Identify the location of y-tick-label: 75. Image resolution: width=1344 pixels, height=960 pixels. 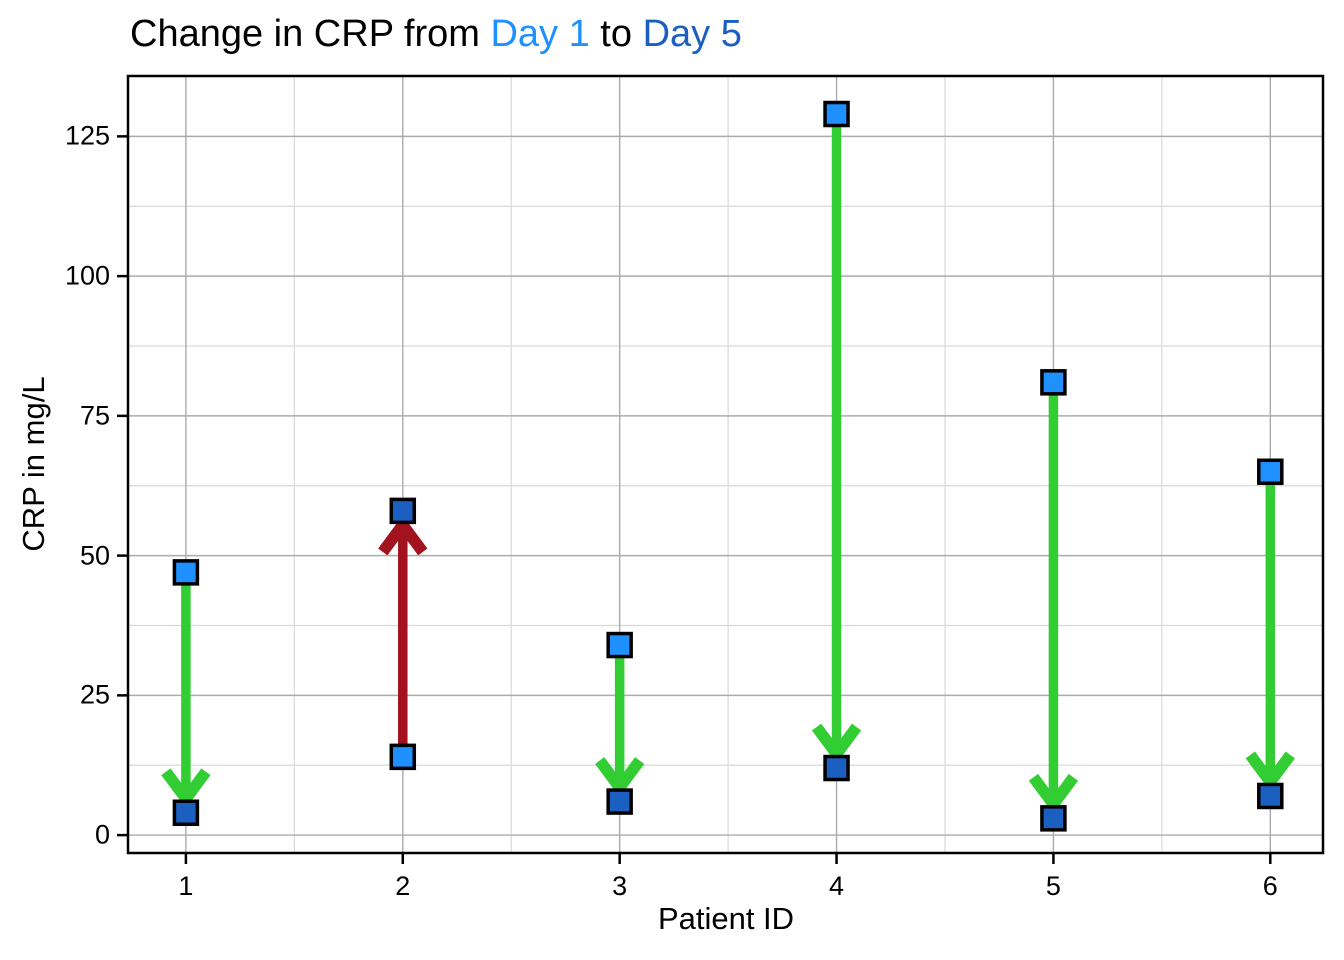
(94, 415).